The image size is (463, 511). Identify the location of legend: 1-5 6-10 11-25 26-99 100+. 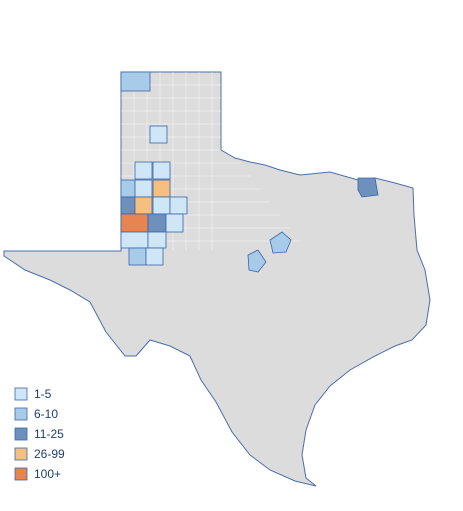
(39, 434).